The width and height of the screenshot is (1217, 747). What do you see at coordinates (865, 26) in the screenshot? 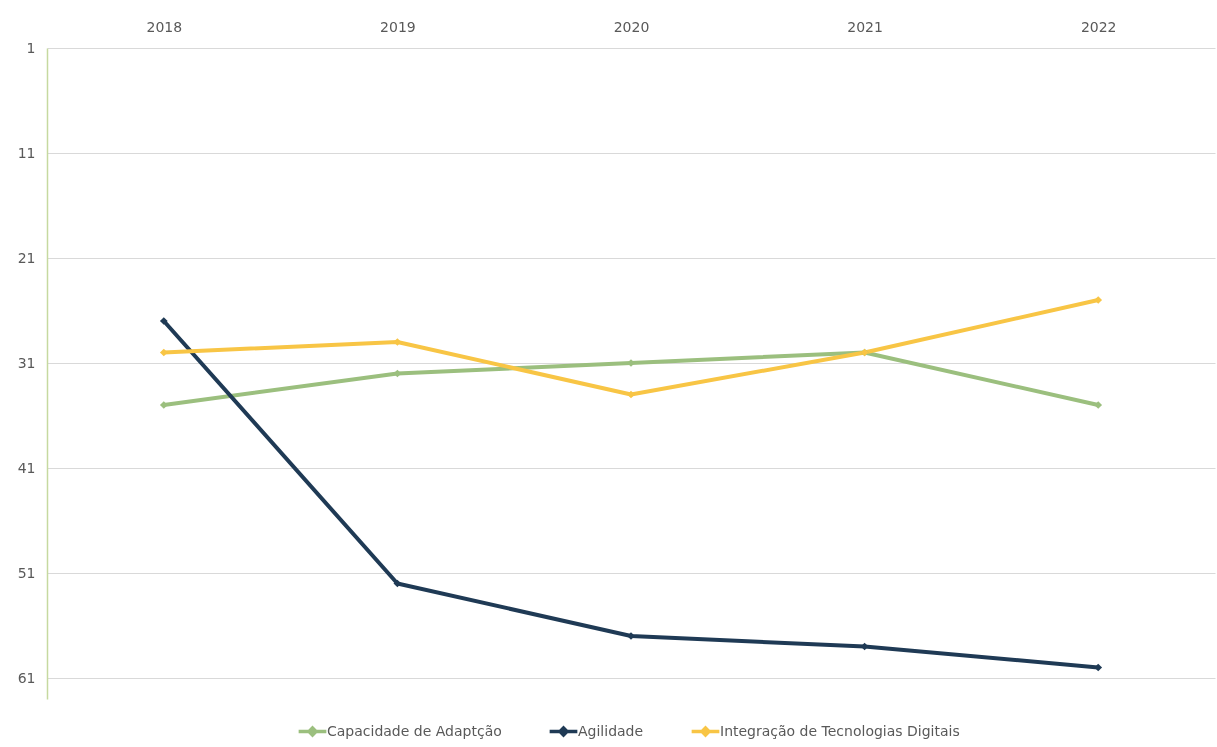
I see `x-tick-label: 2021` at bounding box center [865, 26].